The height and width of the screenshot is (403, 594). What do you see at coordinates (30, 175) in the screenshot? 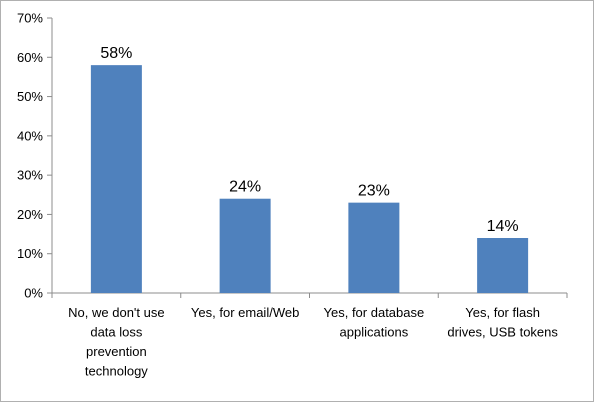
I see `y-tick-label: 30%` at bounding box center [30, 175].